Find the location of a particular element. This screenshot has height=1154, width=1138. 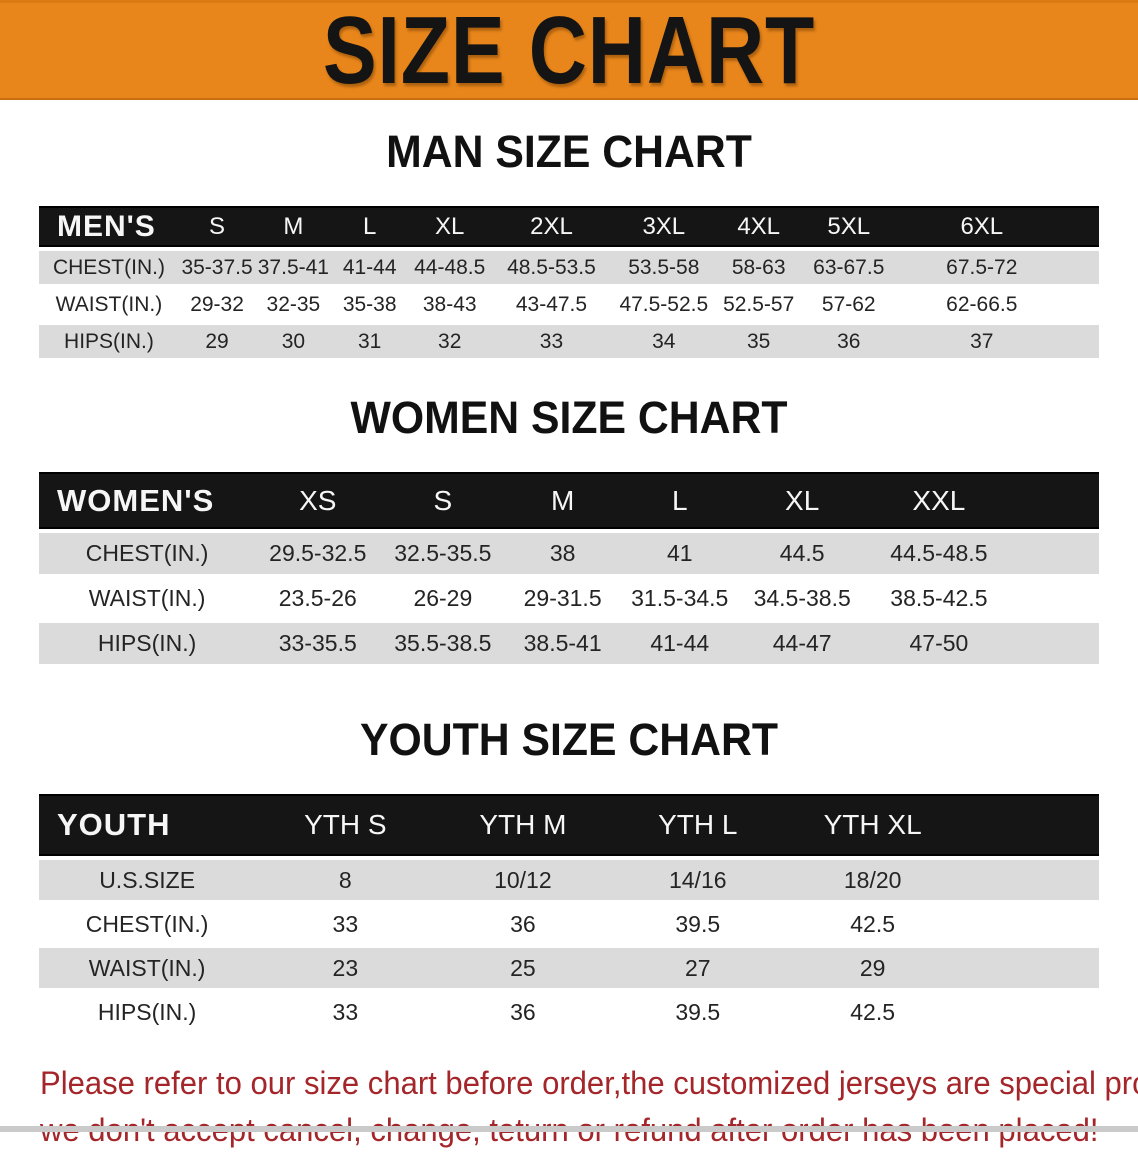

women-size-header: L is located at coordinates (679, 500).